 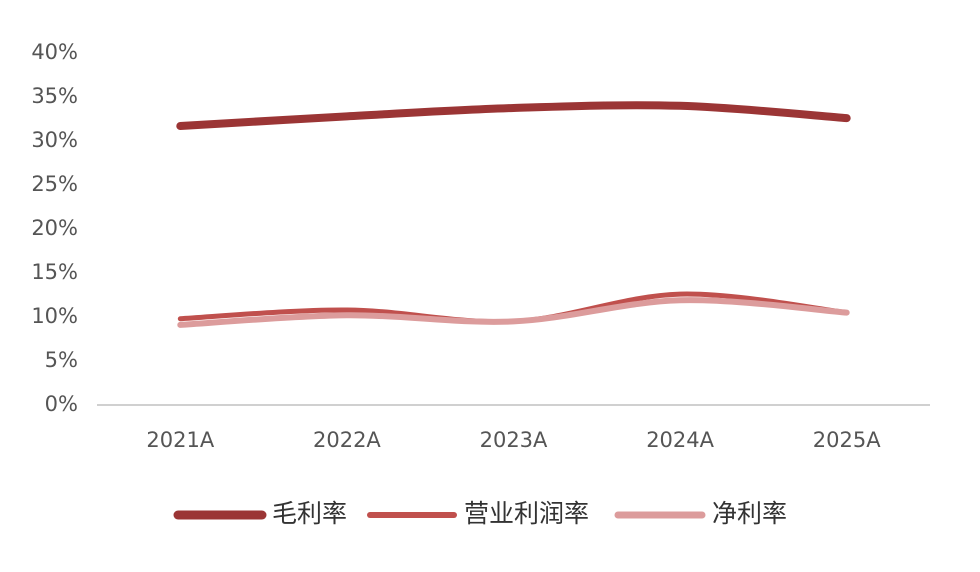 What do you see at coordinates (54, 228) in the screenshot?
I see `y-tick-label: 20%` at bounding box center [54, 228].